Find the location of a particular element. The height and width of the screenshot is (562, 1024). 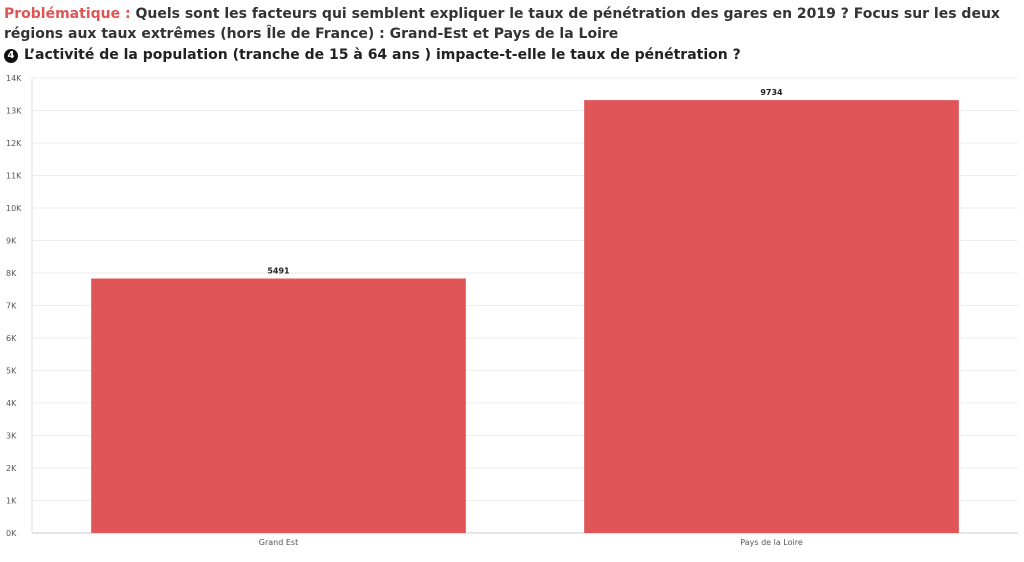

number-bullet-icon: 4 is located at coordinates (11, 56).